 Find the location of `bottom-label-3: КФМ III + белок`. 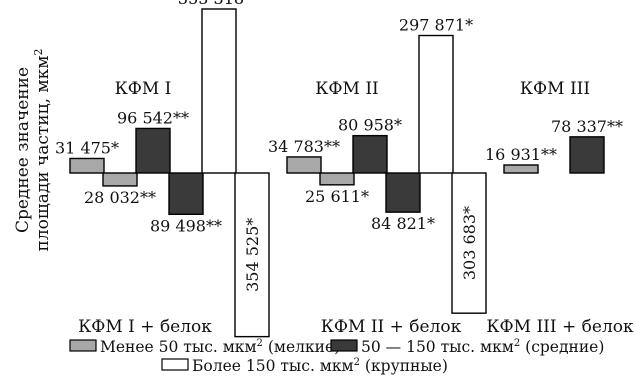

bottom-label-3: КФМ III + белок is located at coordinates (560, 327).